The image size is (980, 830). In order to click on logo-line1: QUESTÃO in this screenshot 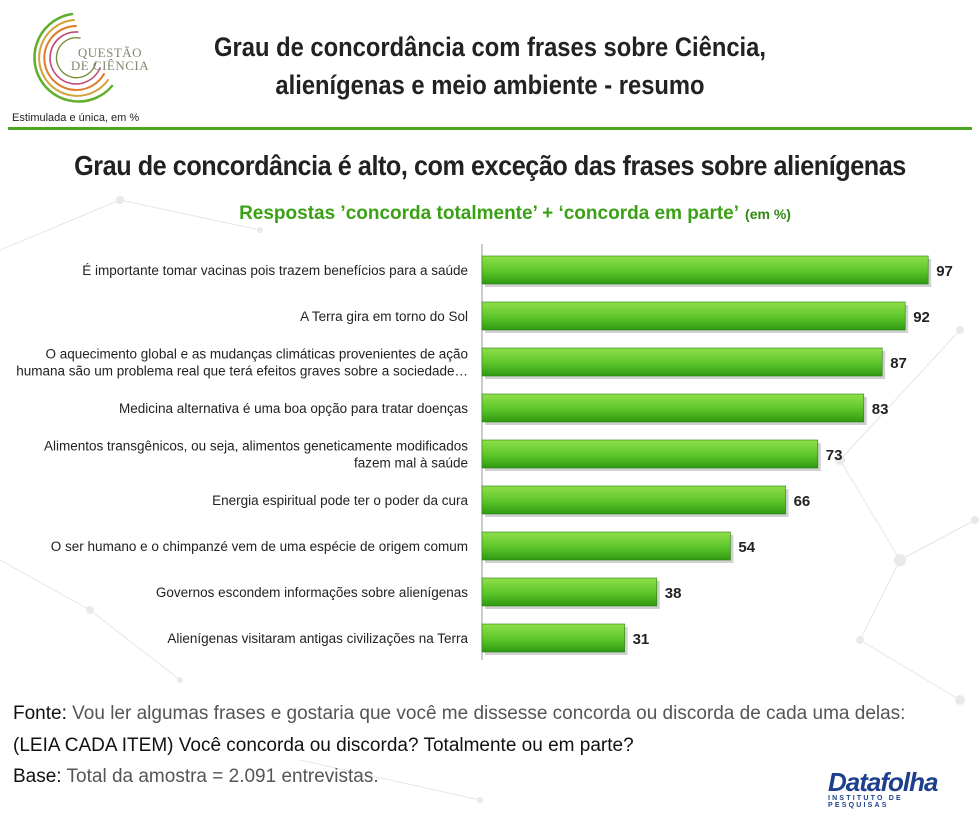, I will do `click(110, 52)`.